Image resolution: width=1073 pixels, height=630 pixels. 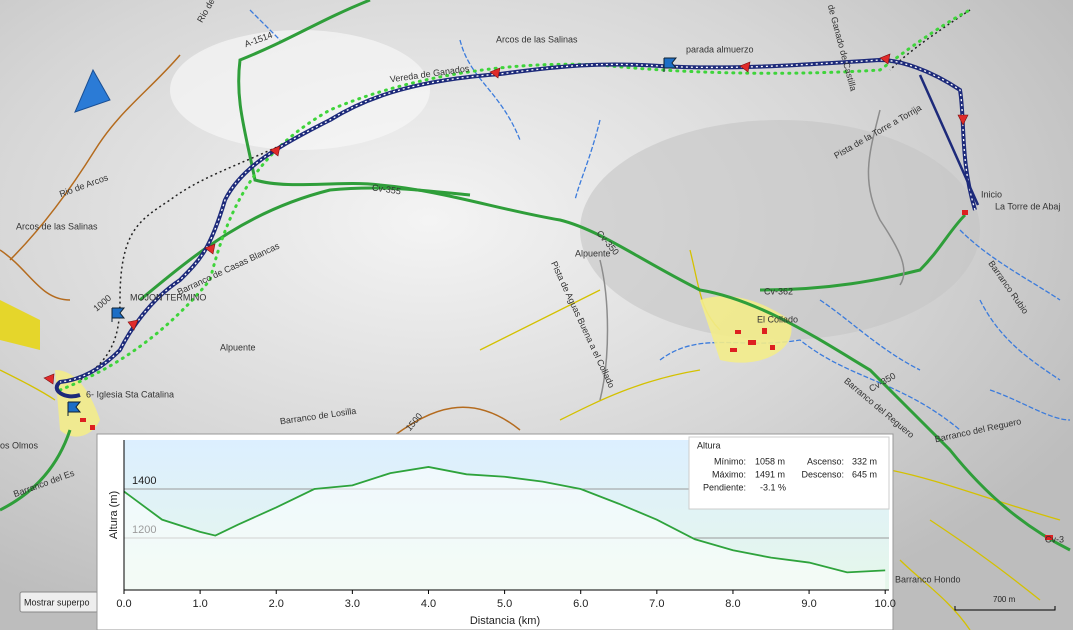 What do you see at coordinates (504, 604) in the screenshot?
I see `x-tick-label: 5.0` at bounding box center [504, 604].